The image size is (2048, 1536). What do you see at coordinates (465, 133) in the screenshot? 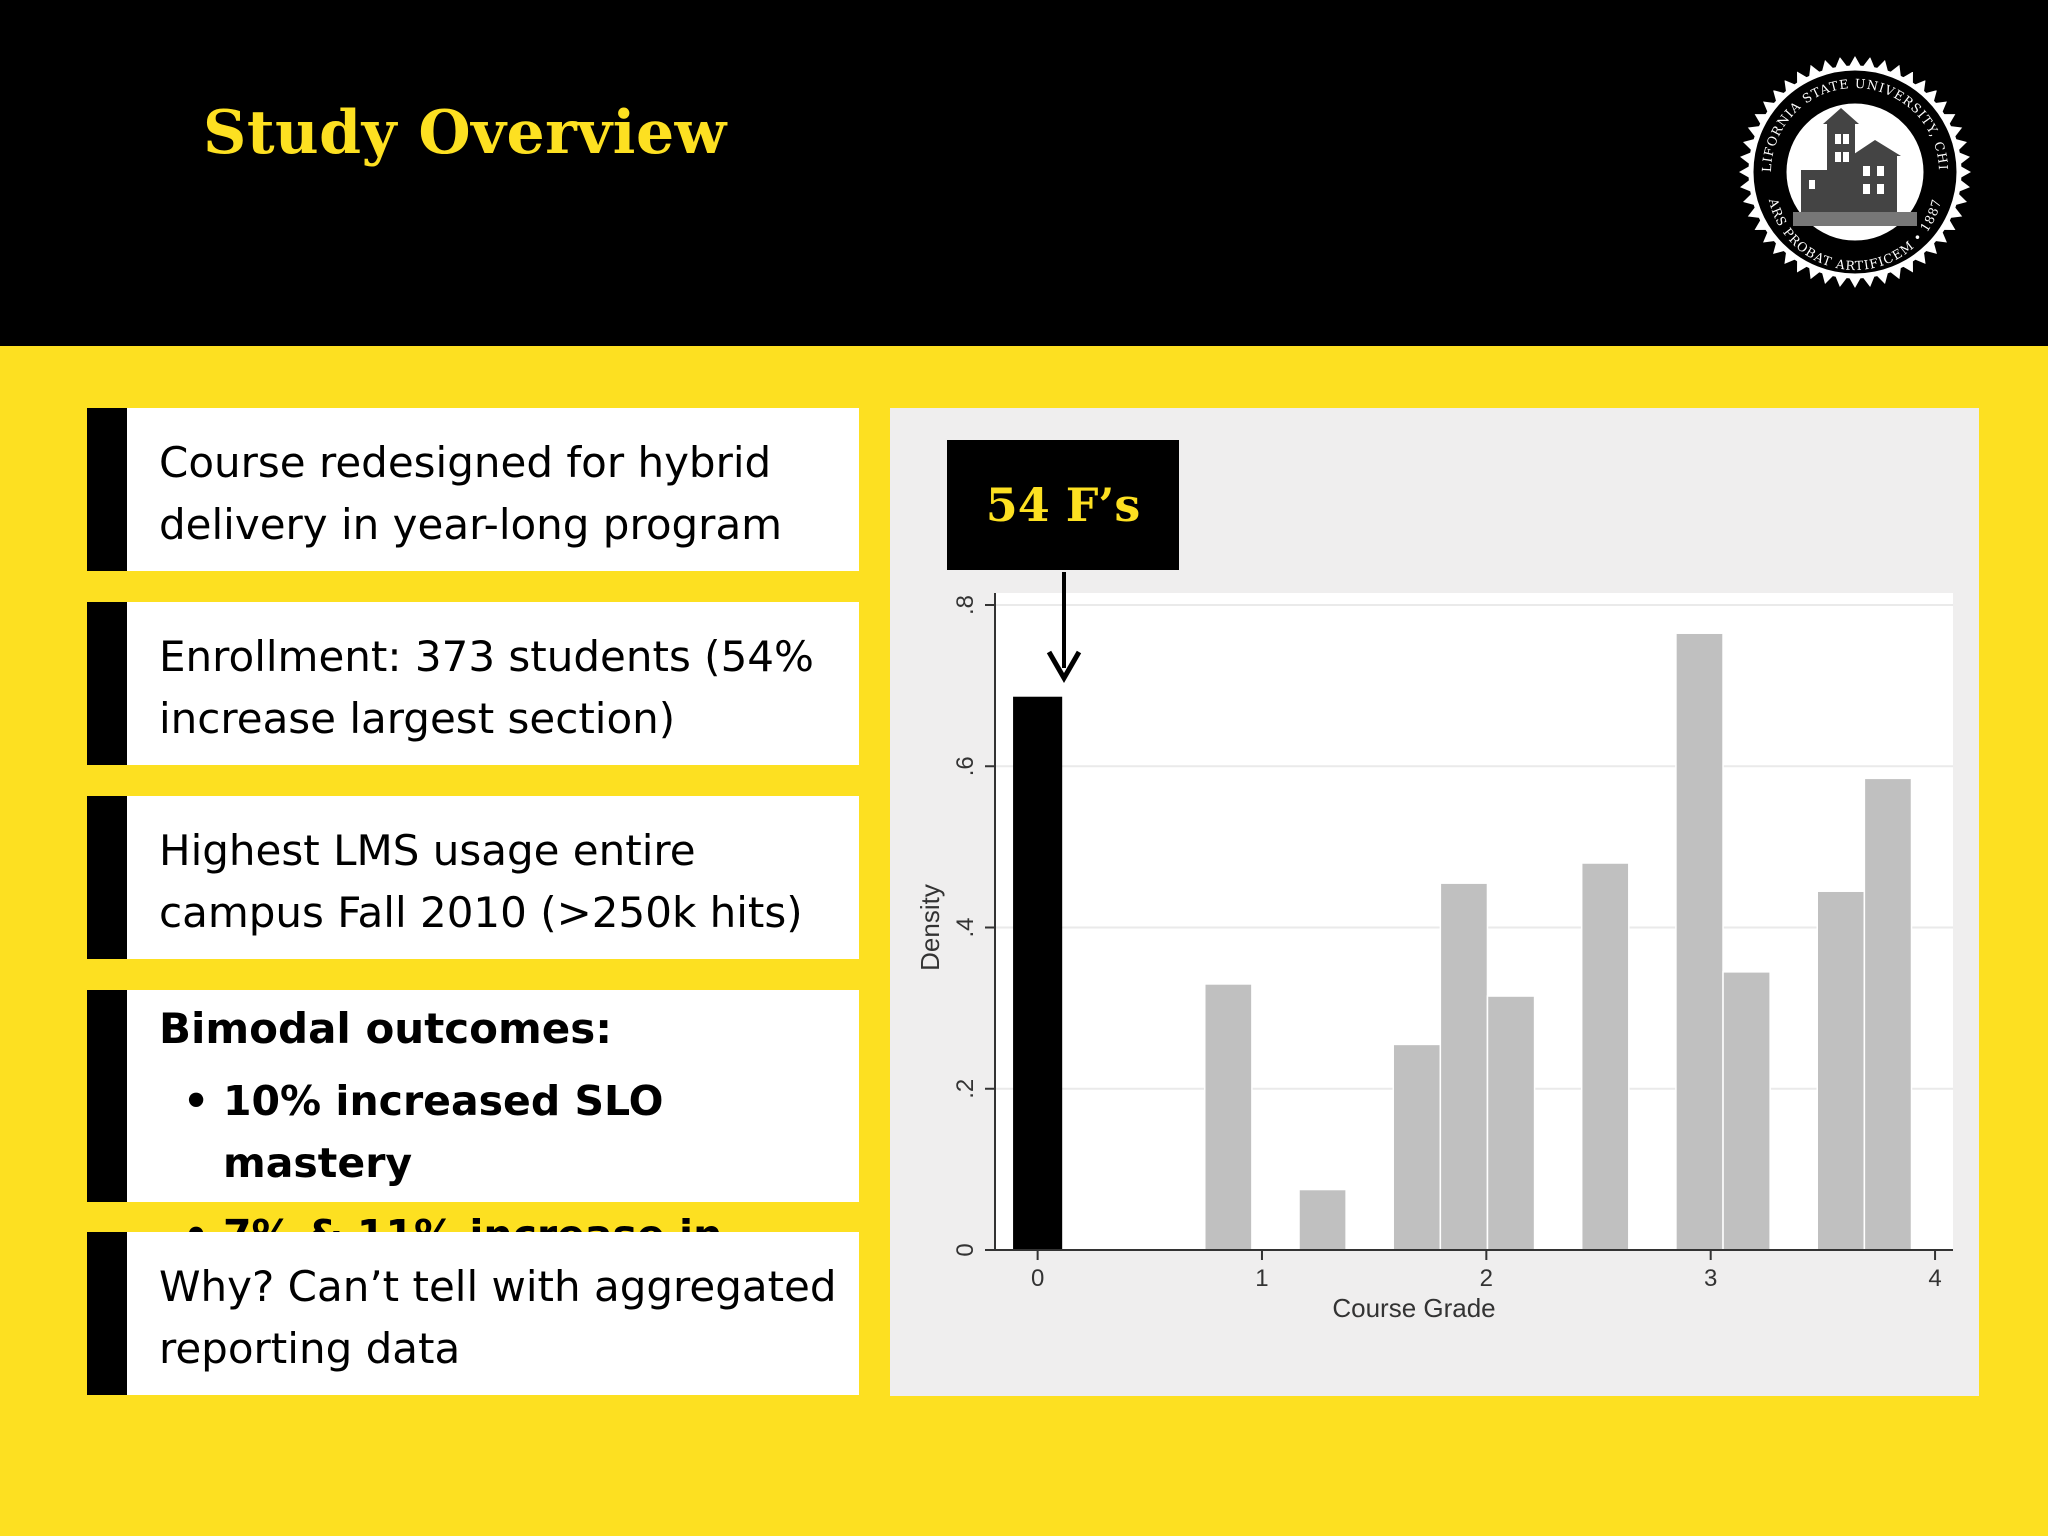
I see `slide-title: Study Overview` at bounding box center [465, 133].